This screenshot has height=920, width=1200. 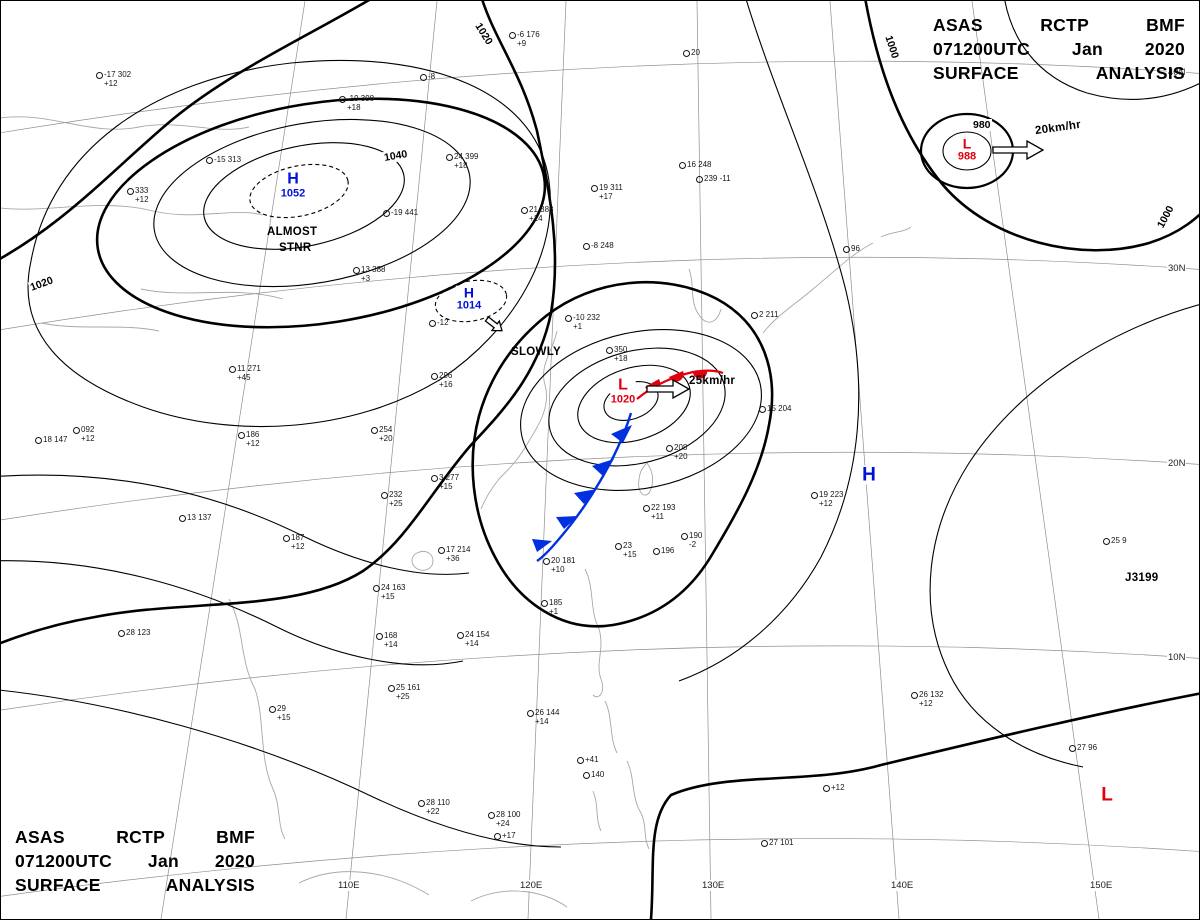 What do you see at coordinates (1083, 747) in the screenshot?
I see `station-plot: 27 96` at bounding box center [1083, 747].